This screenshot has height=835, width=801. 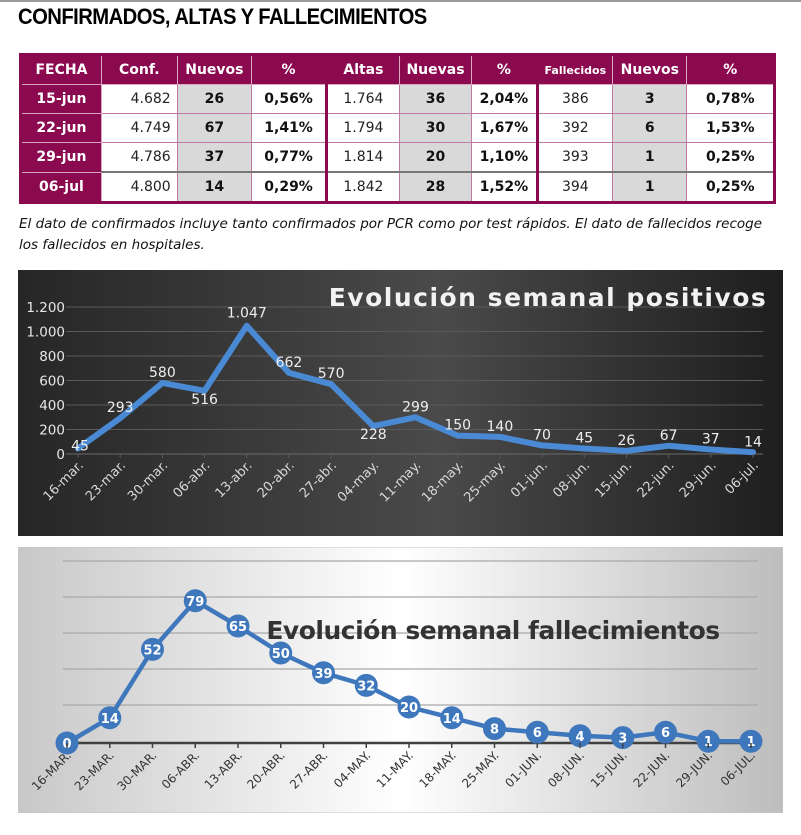 I want to click on header-fecha: FECHA, so click(x=61, y=69).